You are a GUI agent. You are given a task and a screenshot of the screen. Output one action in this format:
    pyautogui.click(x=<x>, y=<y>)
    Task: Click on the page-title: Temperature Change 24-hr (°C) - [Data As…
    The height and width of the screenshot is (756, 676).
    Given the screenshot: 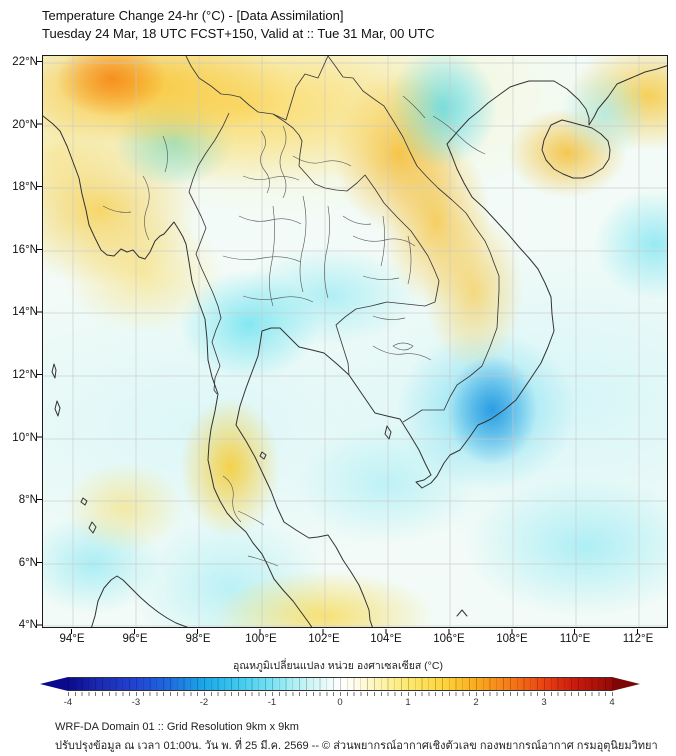 What is the action you would take?
    pyautogui.click(x=193, y=15)
    